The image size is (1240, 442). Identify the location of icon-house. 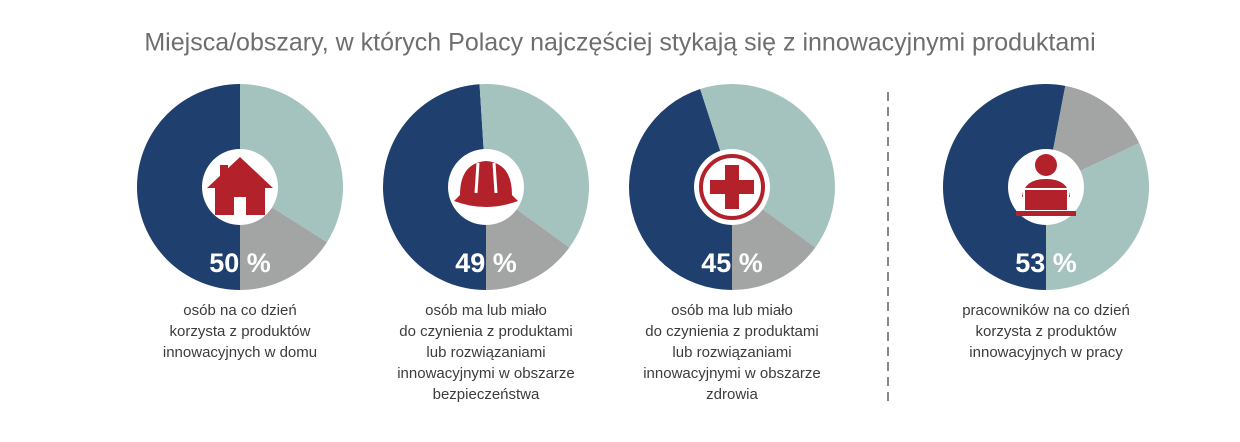
(240, 186).